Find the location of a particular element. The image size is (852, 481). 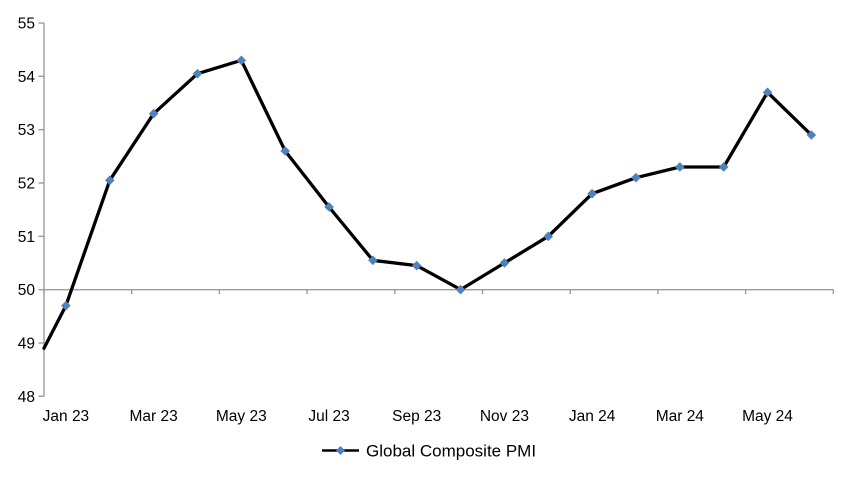

x-axis-label: May 23 is located at coordinates (241, 416).